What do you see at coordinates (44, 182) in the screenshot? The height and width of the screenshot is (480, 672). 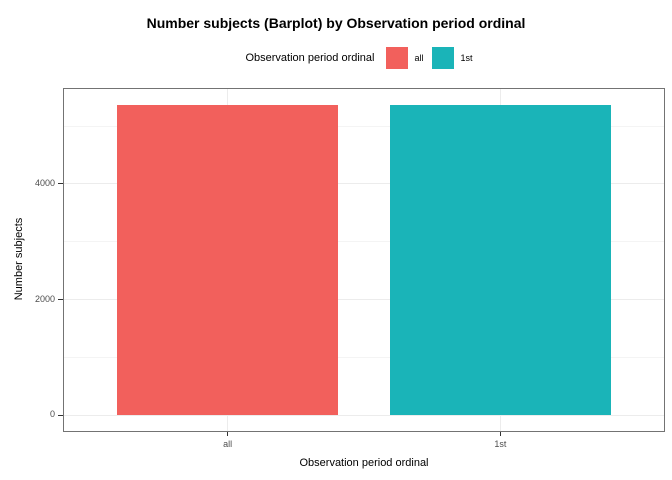 I see `y-tick-label: 4000` at bounding box center [44, 182].